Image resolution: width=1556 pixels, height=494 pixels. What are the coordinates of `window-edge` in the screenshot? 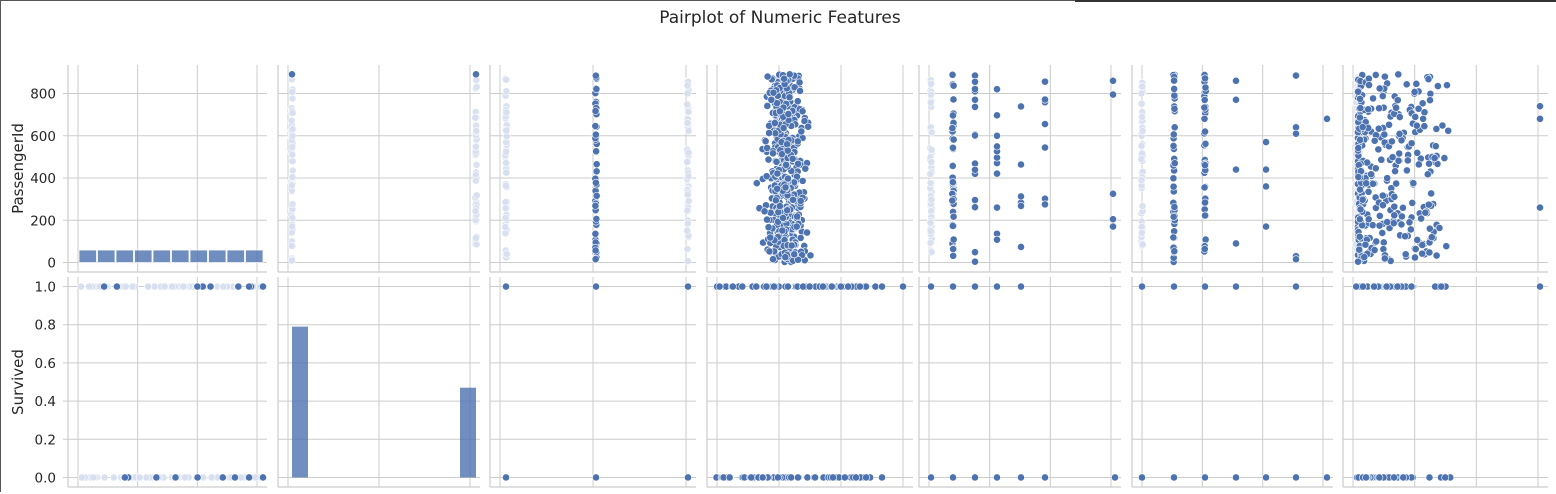 It's located at (1315, 1).